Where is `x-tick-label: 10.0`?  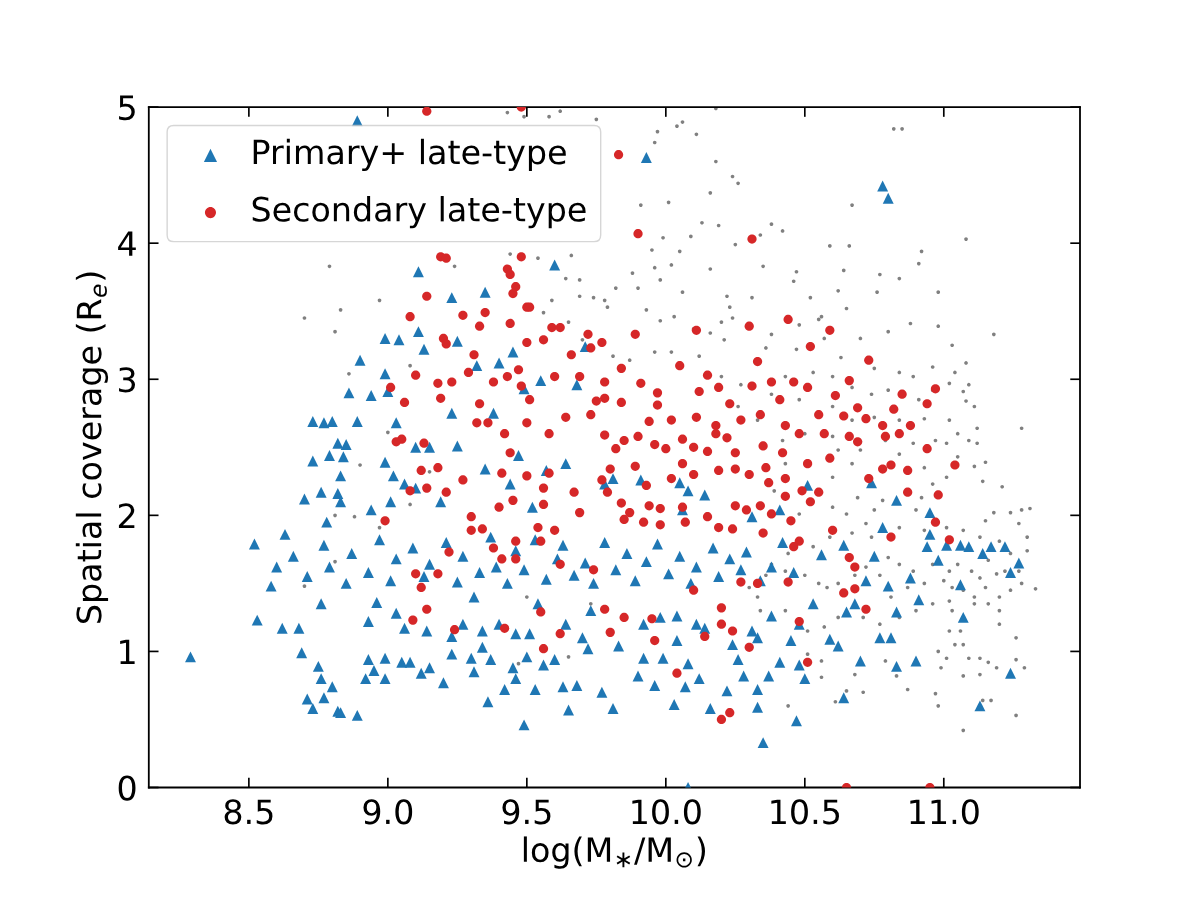 x-tick-label: 10.0 is located at coordinates (666, 812).